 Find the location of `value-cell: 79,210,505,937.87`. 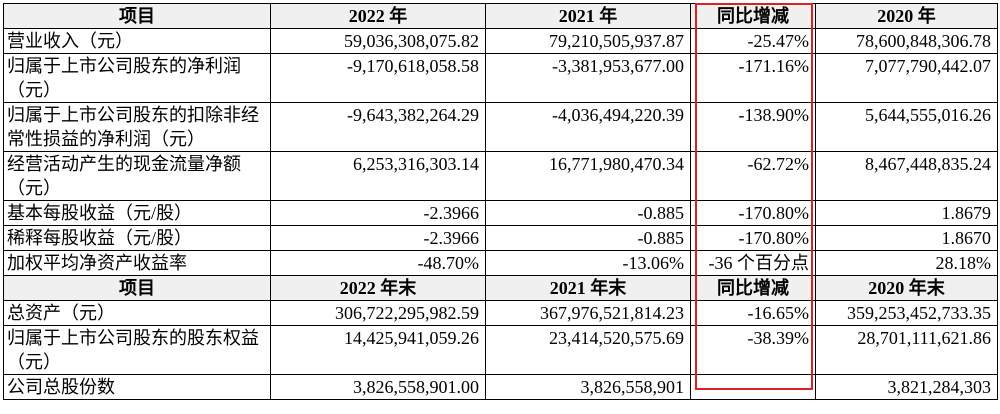

value-cell: 79,210,505,937.87 is located at coordinates (588, 41).